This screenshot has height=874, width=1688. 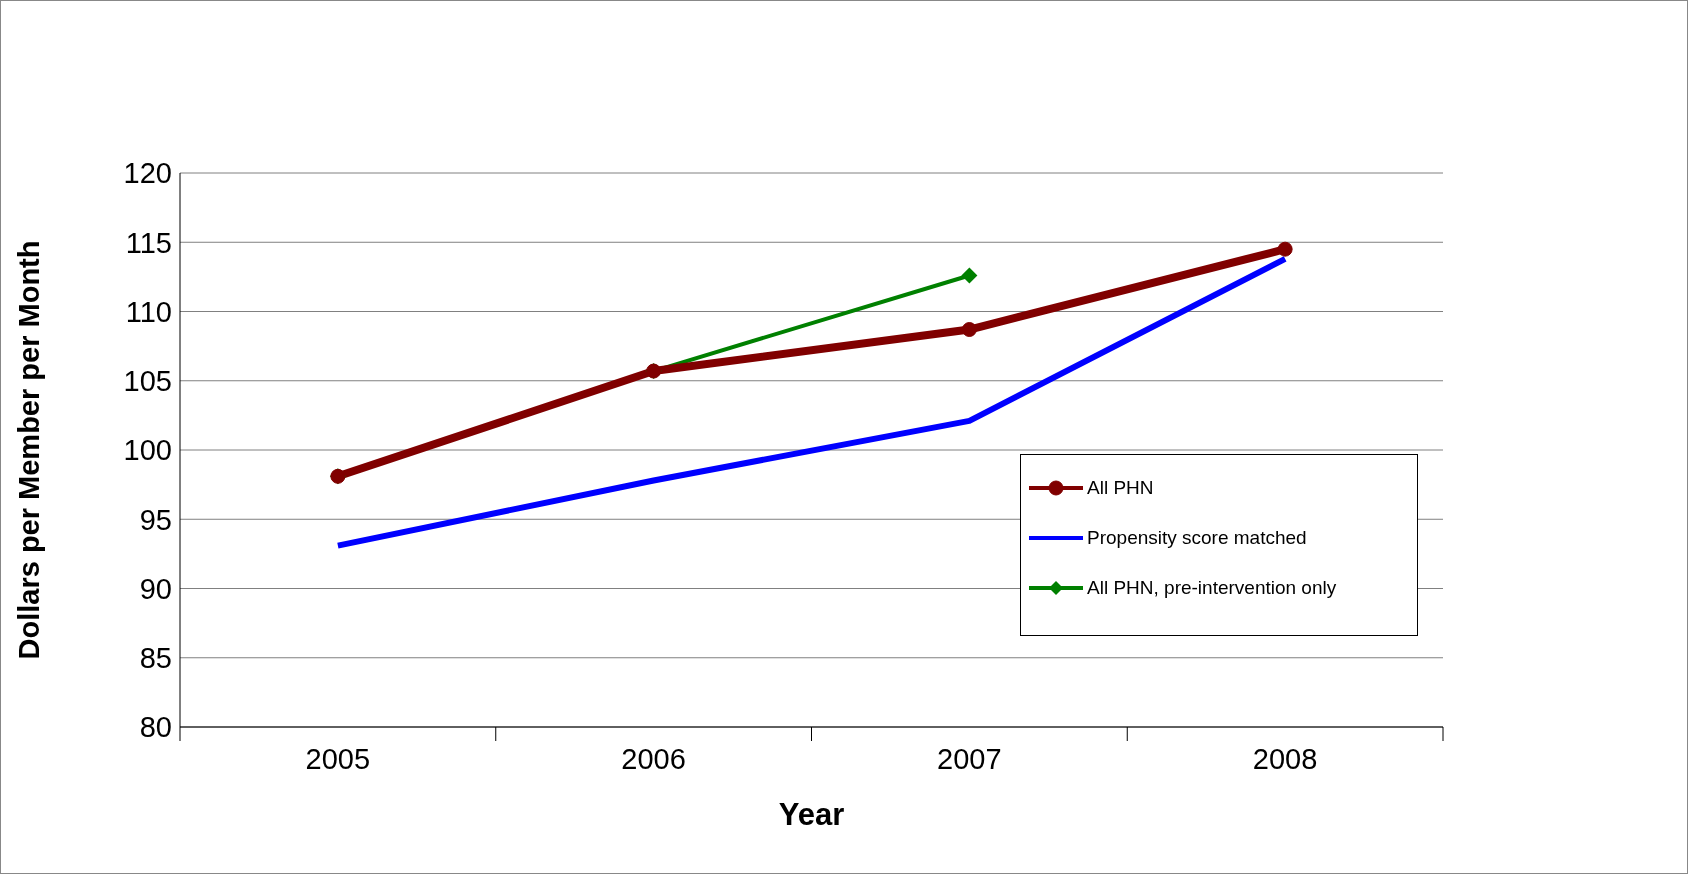 What do you see at coordinates (148, 311) in the screenshot?
I see `y-tick-label: 110` at bounding box center [148, 311].